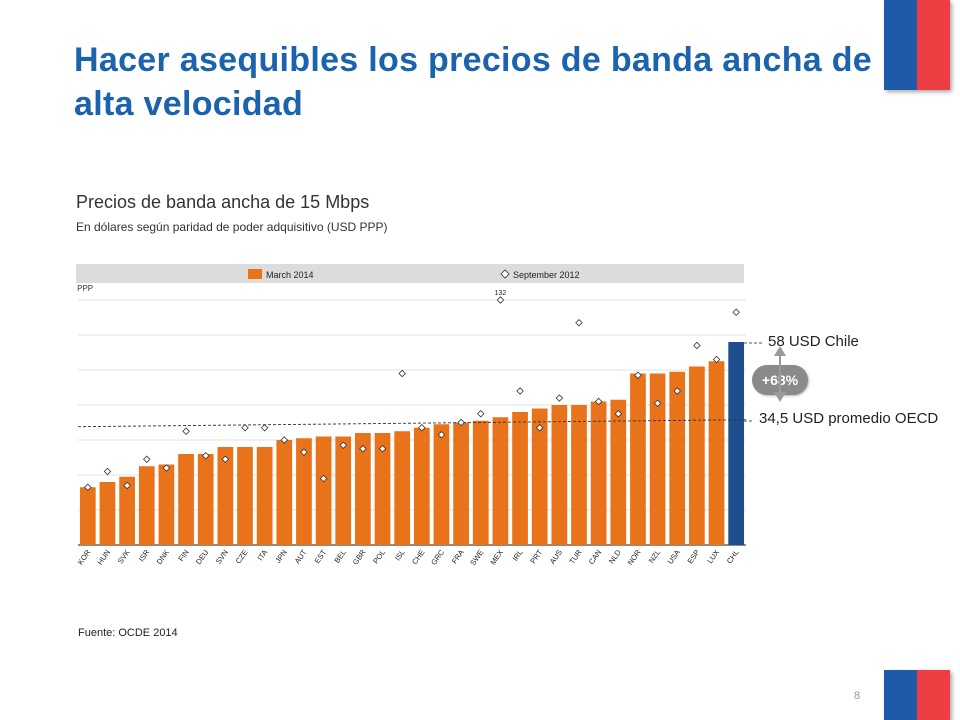 This screenshot has width=960, height=720. I want to click on bar-mex, so click(500, 481).